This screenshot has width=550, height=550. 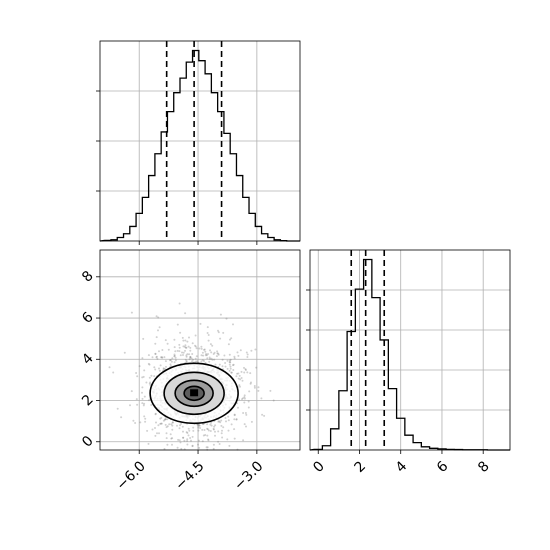 What do you see at coordinates (248, 475) in the screenshot?
I see `x-tick-label: −3.0` at bounding box center [248, 475].